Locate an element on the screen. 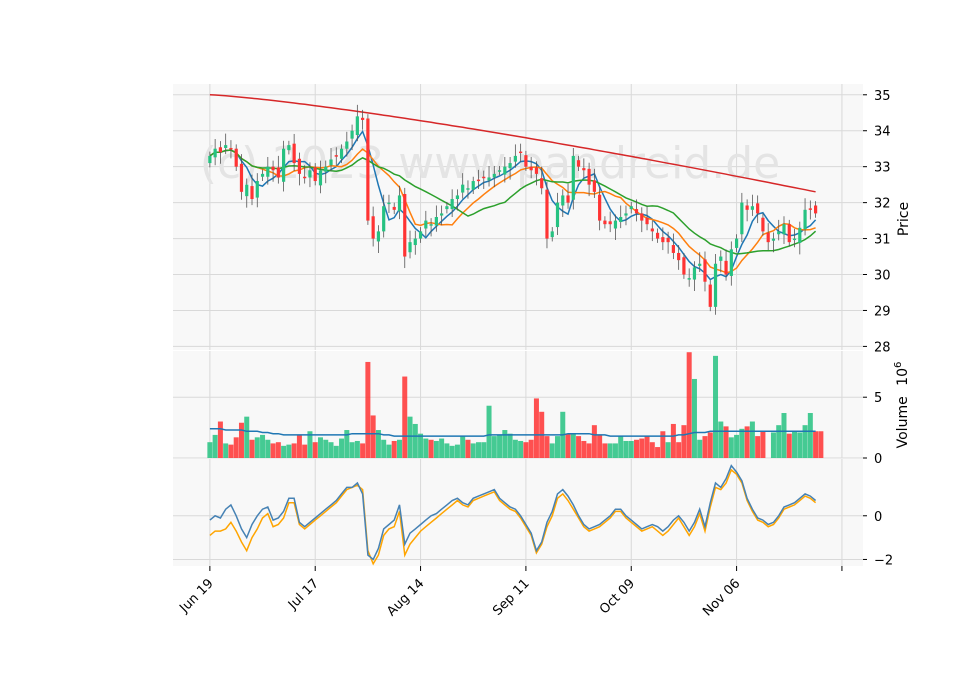  y-tick-label: −2 is located at coordinates (883, 560).